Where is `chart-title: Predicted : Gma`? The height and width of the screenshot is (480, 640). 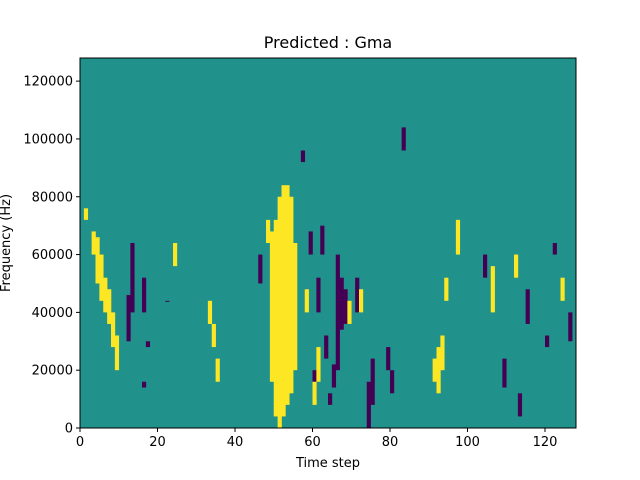
chart-title: Predicted : Gma is located at coordinates (328, 42).